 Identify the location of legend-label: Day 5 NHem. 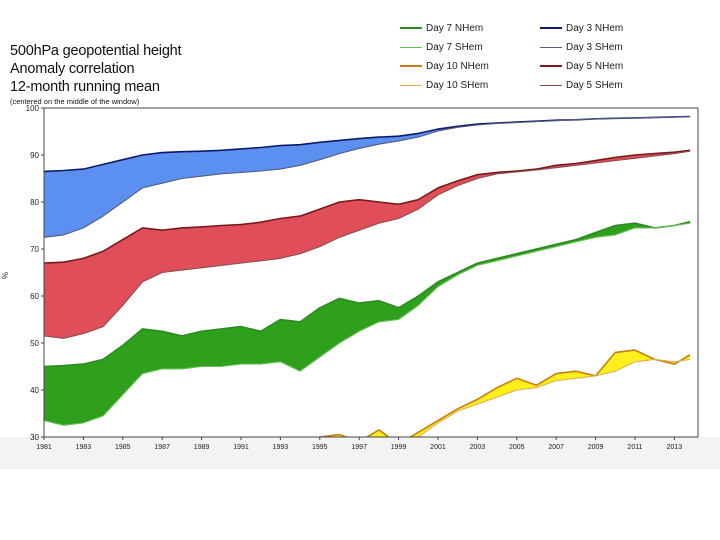
(595, 66).